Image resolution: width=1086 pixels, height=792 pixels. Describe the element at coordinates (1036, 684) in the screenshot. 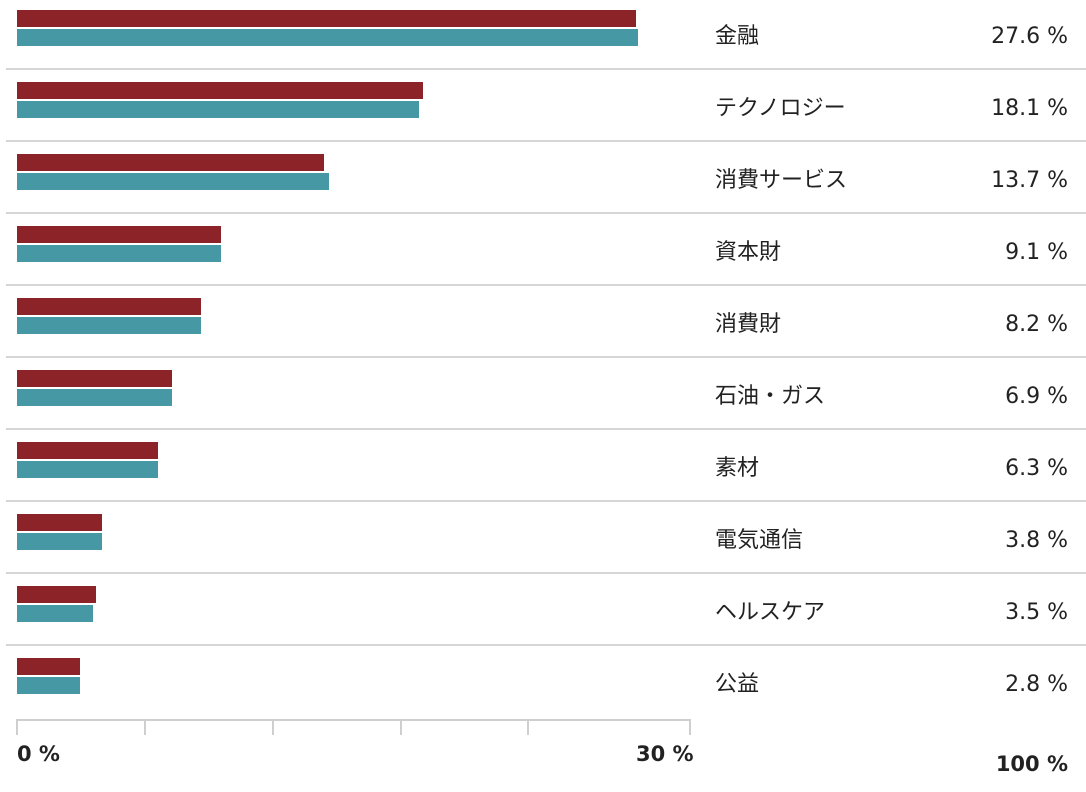

I see `value-label: 2.8 %` at that location.